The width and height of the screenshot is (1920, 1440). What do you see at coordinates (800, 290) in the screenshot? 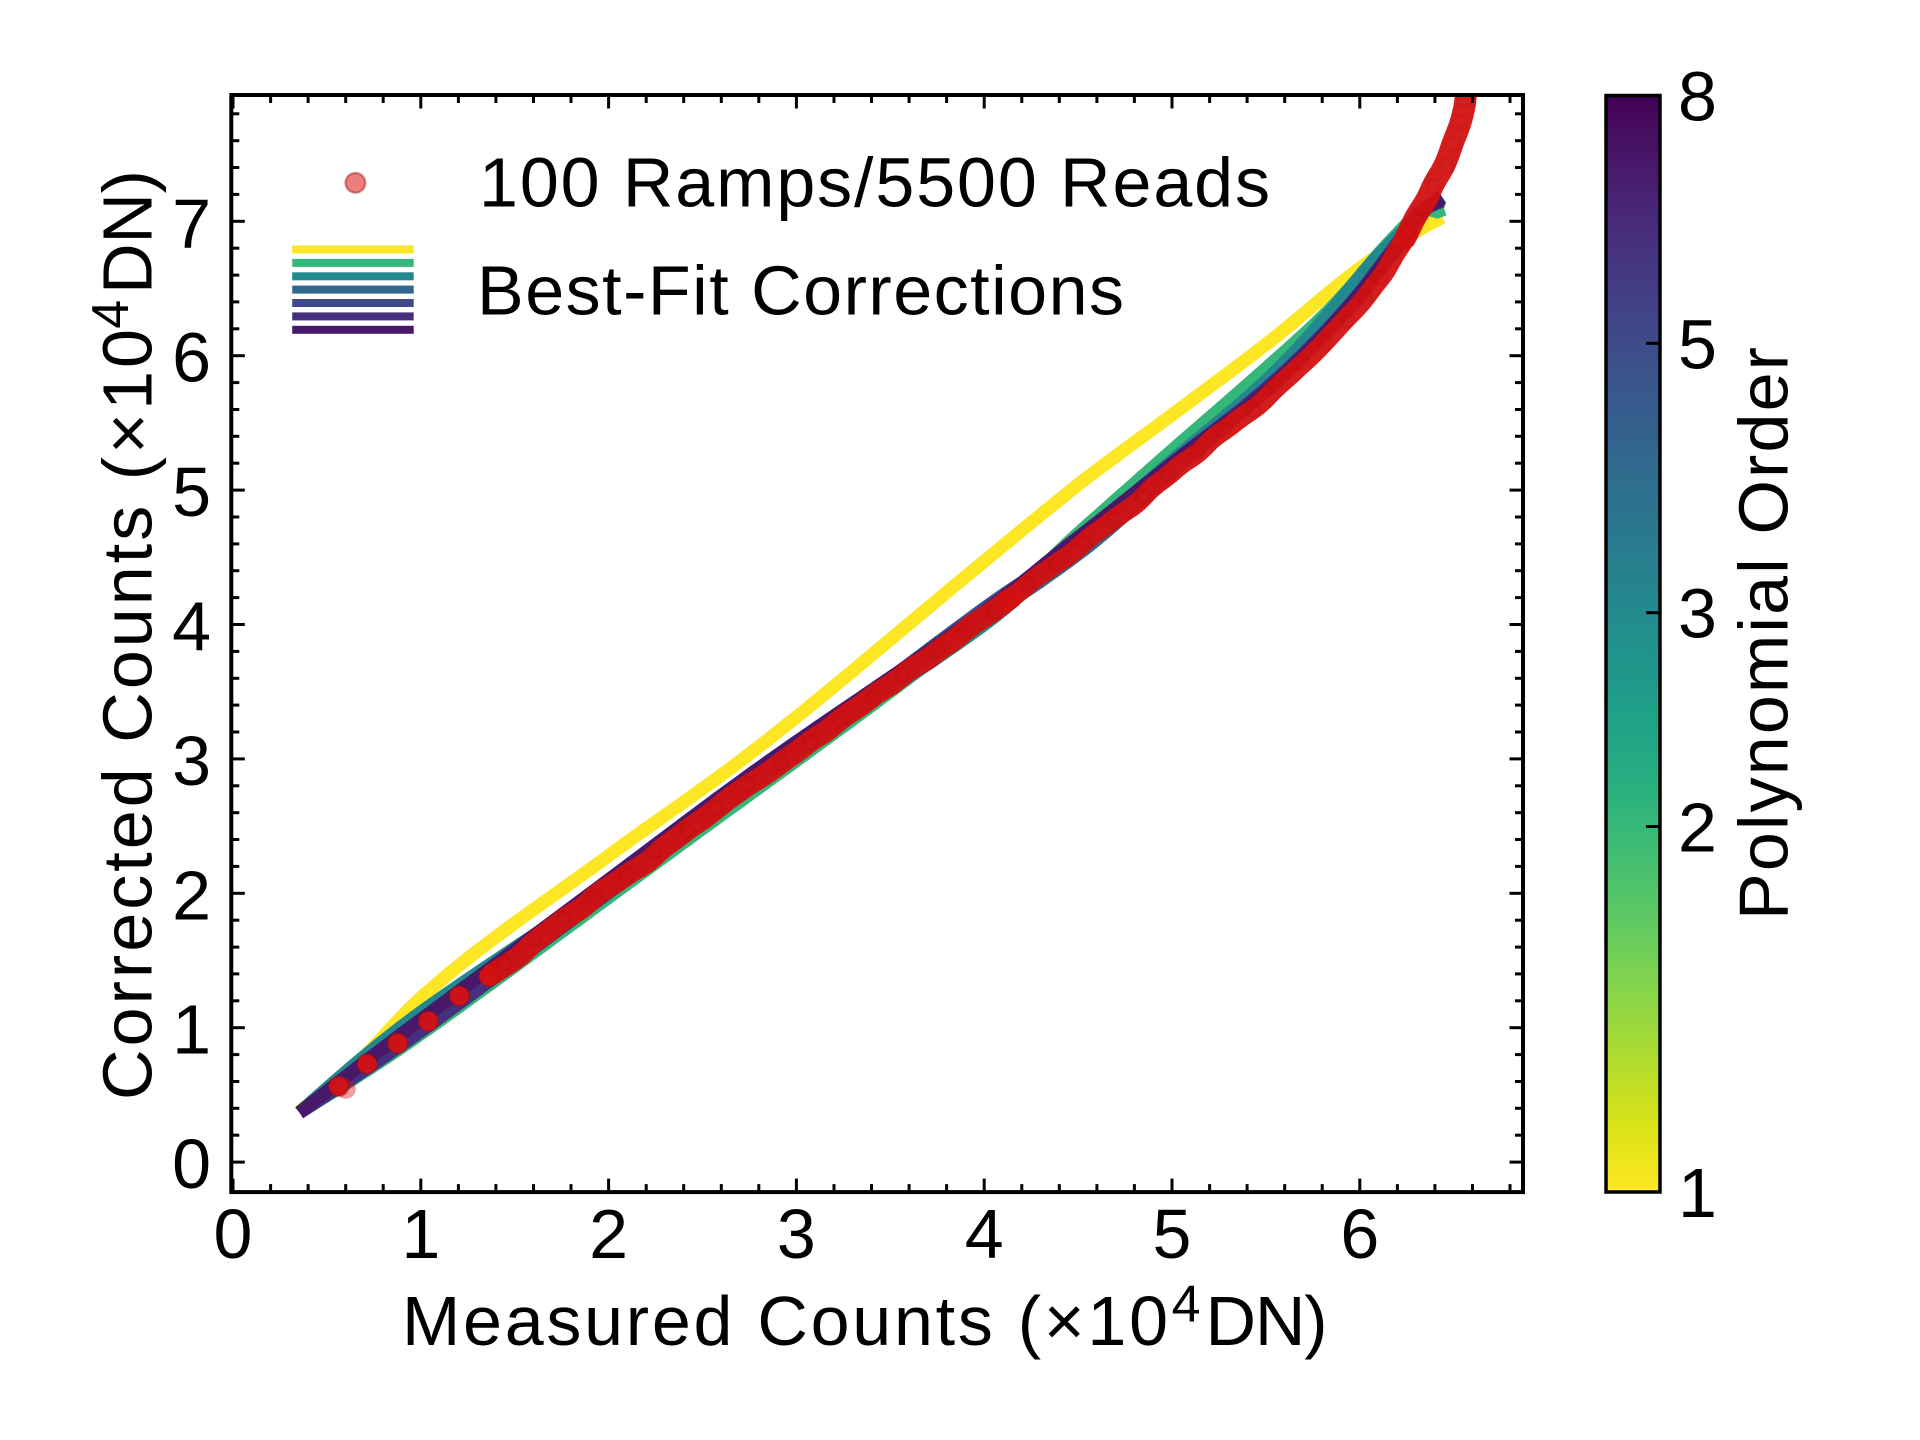
I see `svg-text: Best-Fit Corrections` at bounding box center [800, 290].